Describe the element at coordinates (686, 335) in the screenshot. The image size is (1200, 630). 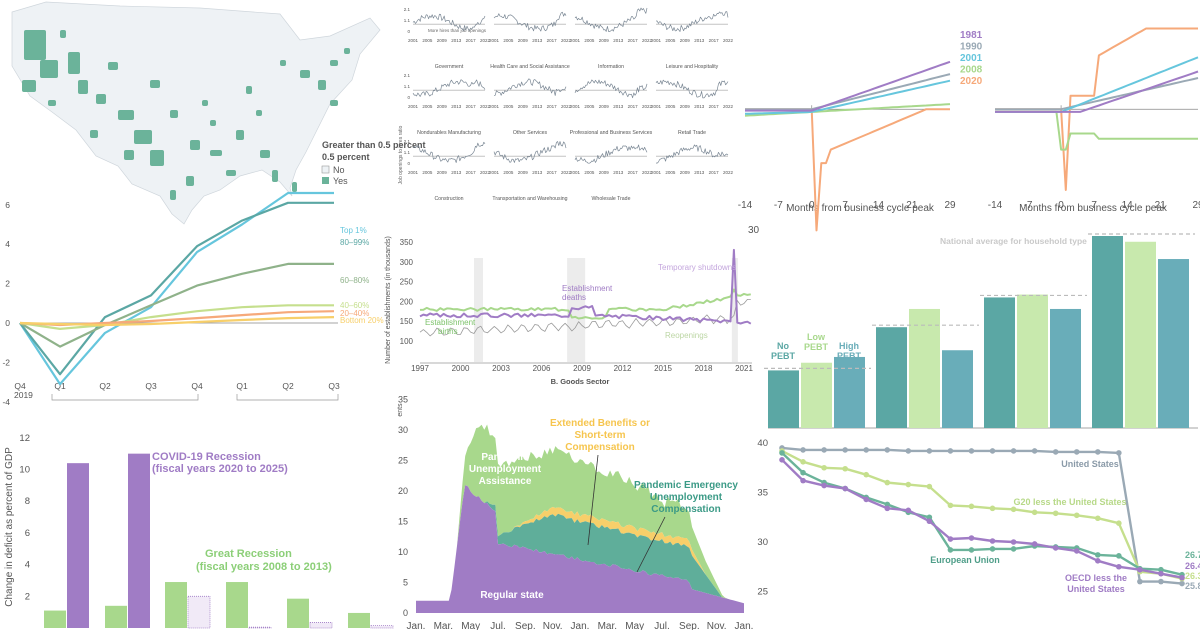
I see `reopenings-annotation: Reopenings` at that location.